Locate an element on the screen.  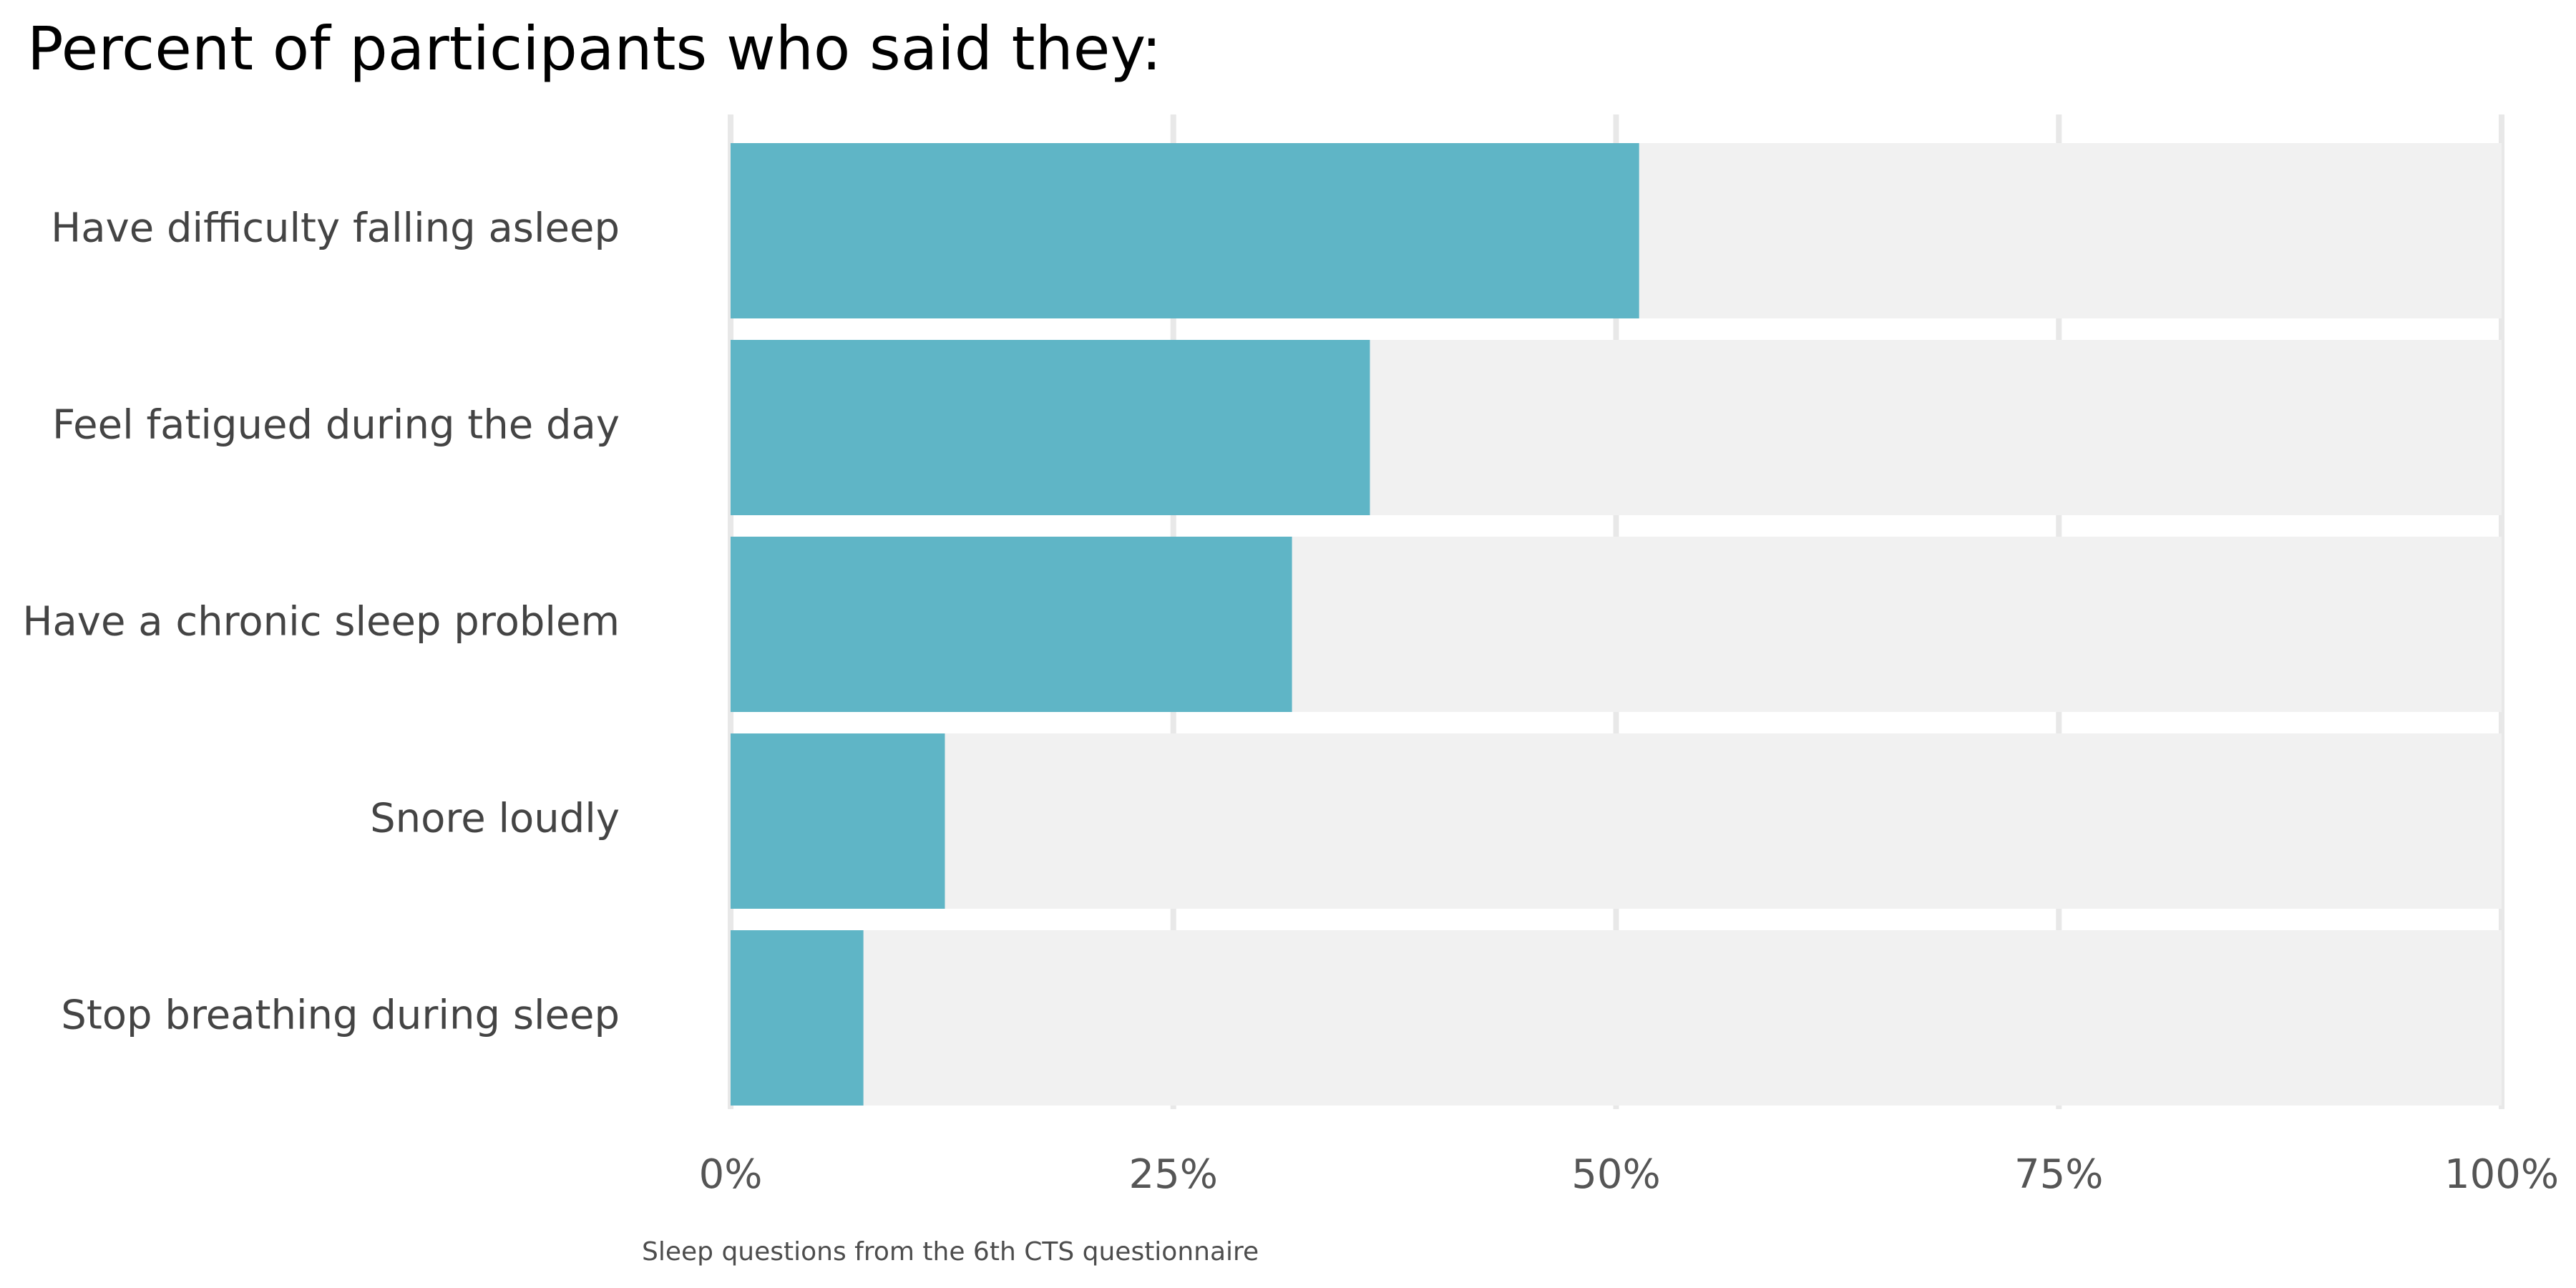
x-tick-label-2: 50% is located at coordinates (1615, 1174).